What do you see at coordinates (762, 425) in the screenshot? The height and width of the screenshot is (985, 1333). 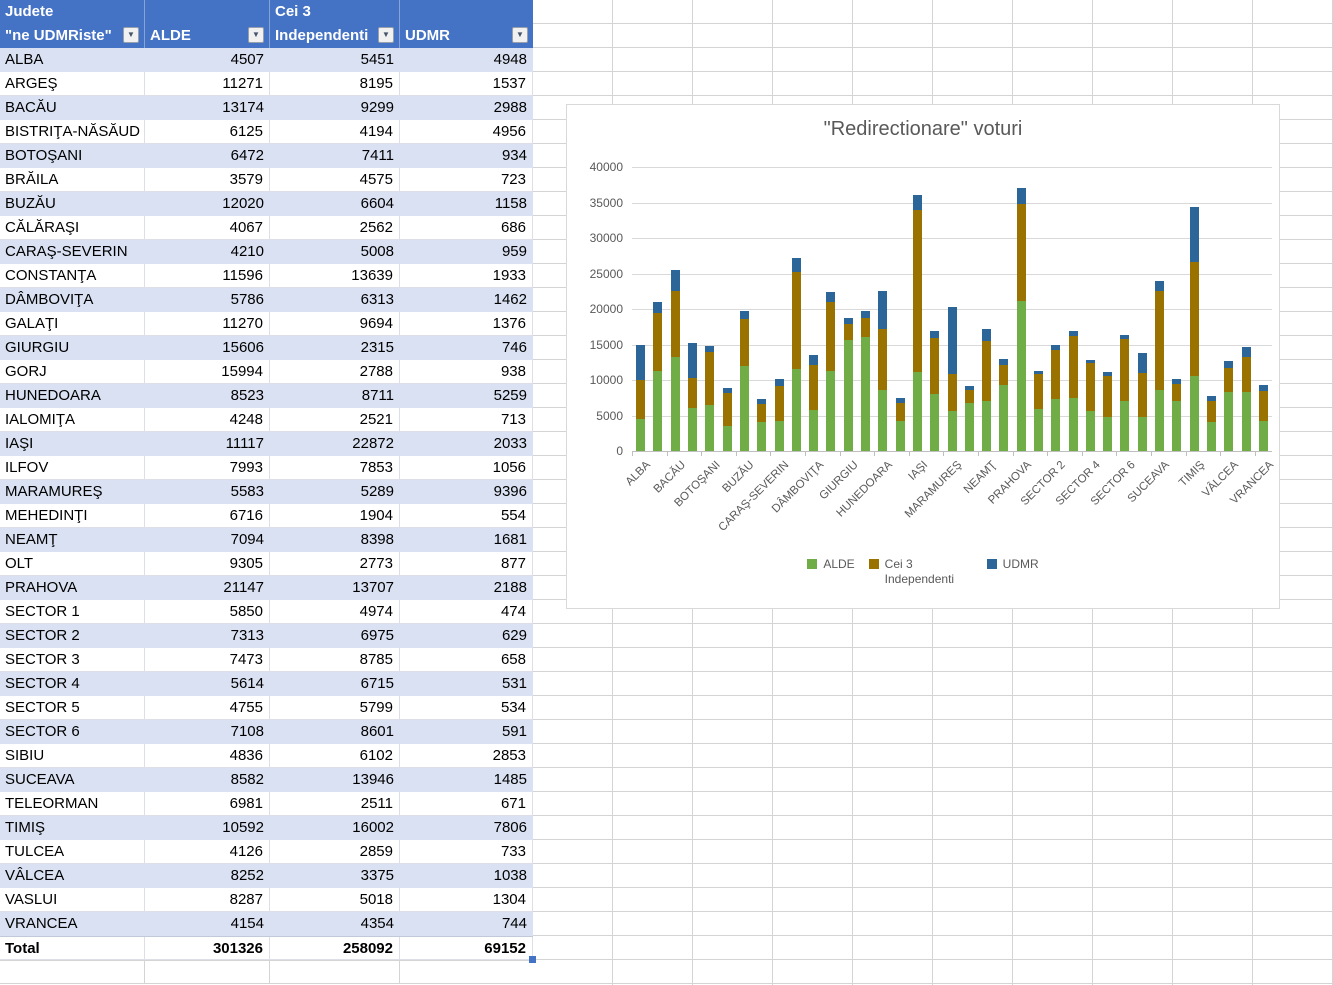 I see `stacked-bar-călăraşi` at bounding box center [762, 425].